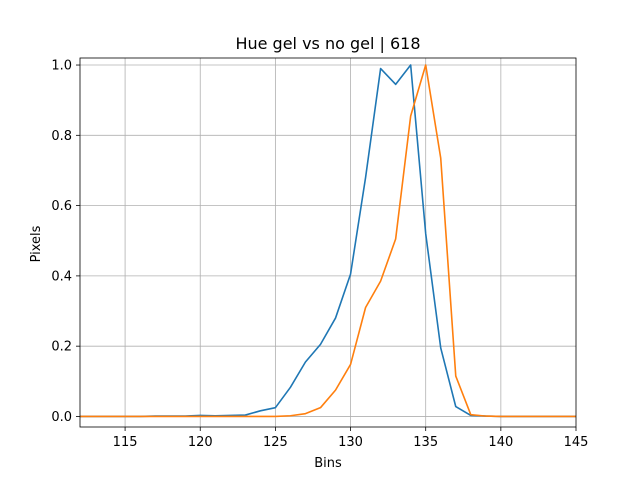 The width and height of the screenshot is (640, 480). Describe the element at coordinates (61, 347) in the screenshot. I see `y-tick-label: 0.2` at that location.